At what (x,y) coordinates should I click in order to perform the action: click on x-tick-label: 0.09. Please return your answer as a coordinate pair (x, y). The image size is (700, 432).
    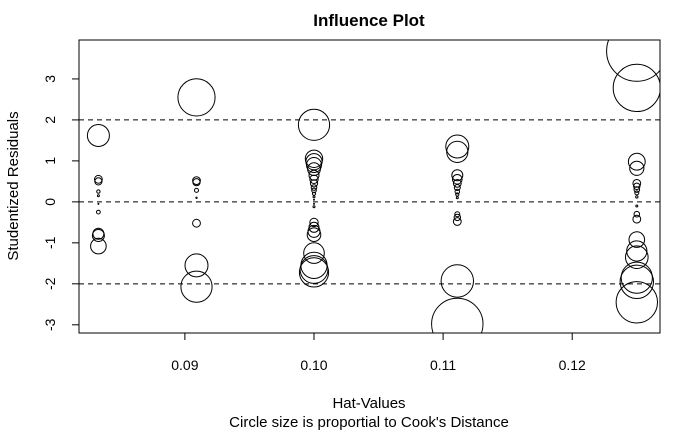
    Looking at the image, I should click on (184, 365).